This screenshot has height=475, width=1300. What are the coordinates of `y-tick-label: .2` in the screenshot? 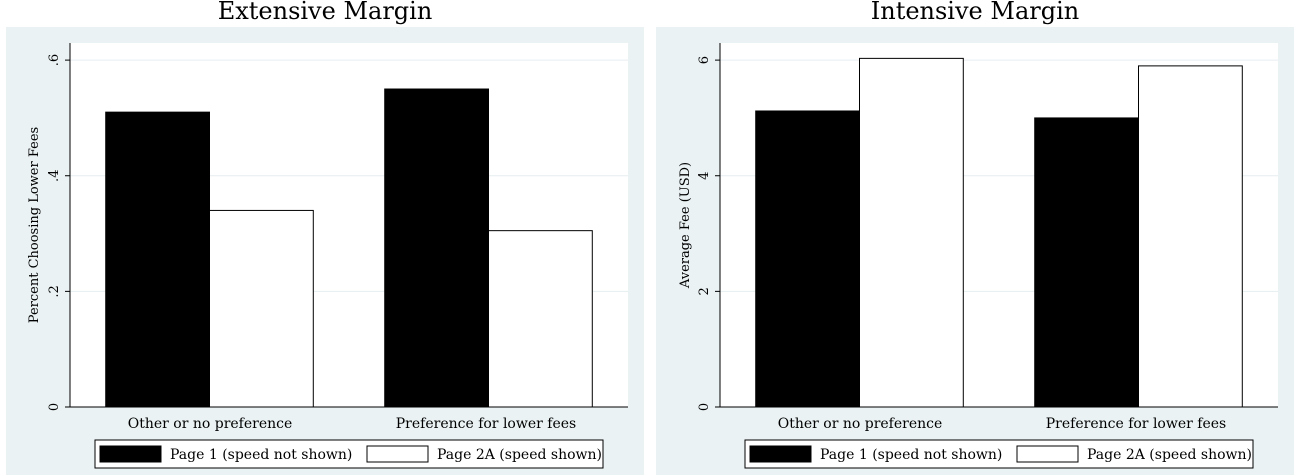 It's located at (54, 291).